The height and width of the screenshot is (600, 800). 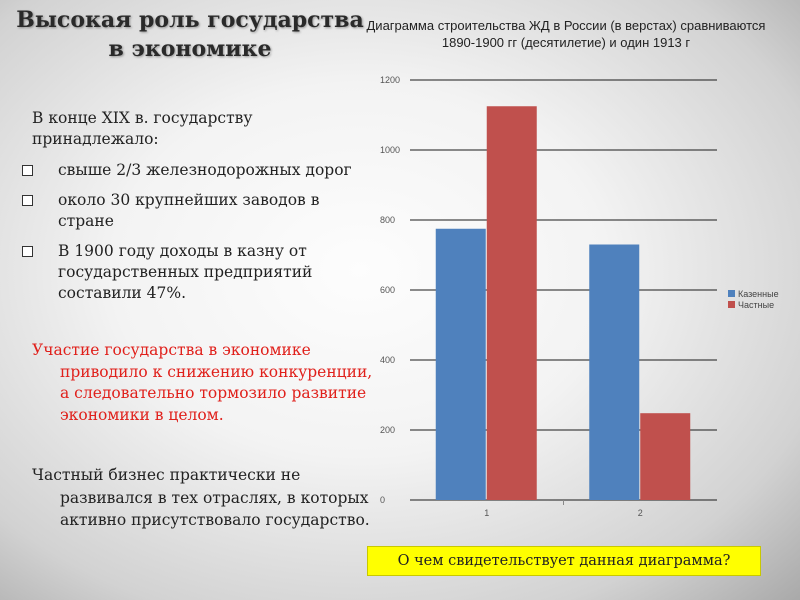 What do you see at coordinates (382, 500) in the screenshot?
I see `y-tick-label: 0` at bounding box center [382, 500].